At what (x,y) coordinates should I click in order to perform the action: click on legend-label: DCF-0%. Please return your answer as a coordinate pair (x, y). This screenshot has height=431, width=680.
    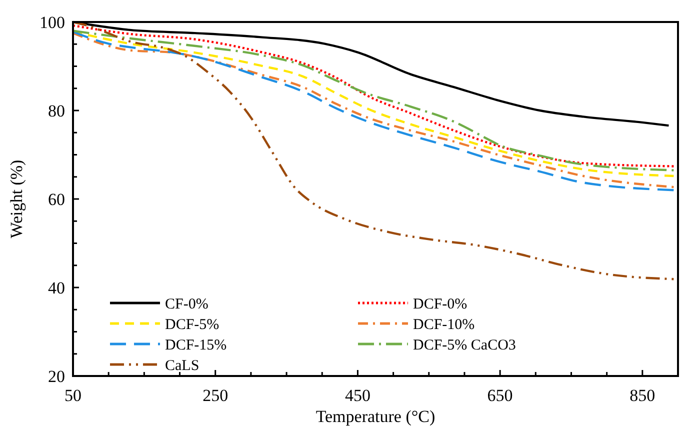
    Looking at the image, I should click on (440, 304).